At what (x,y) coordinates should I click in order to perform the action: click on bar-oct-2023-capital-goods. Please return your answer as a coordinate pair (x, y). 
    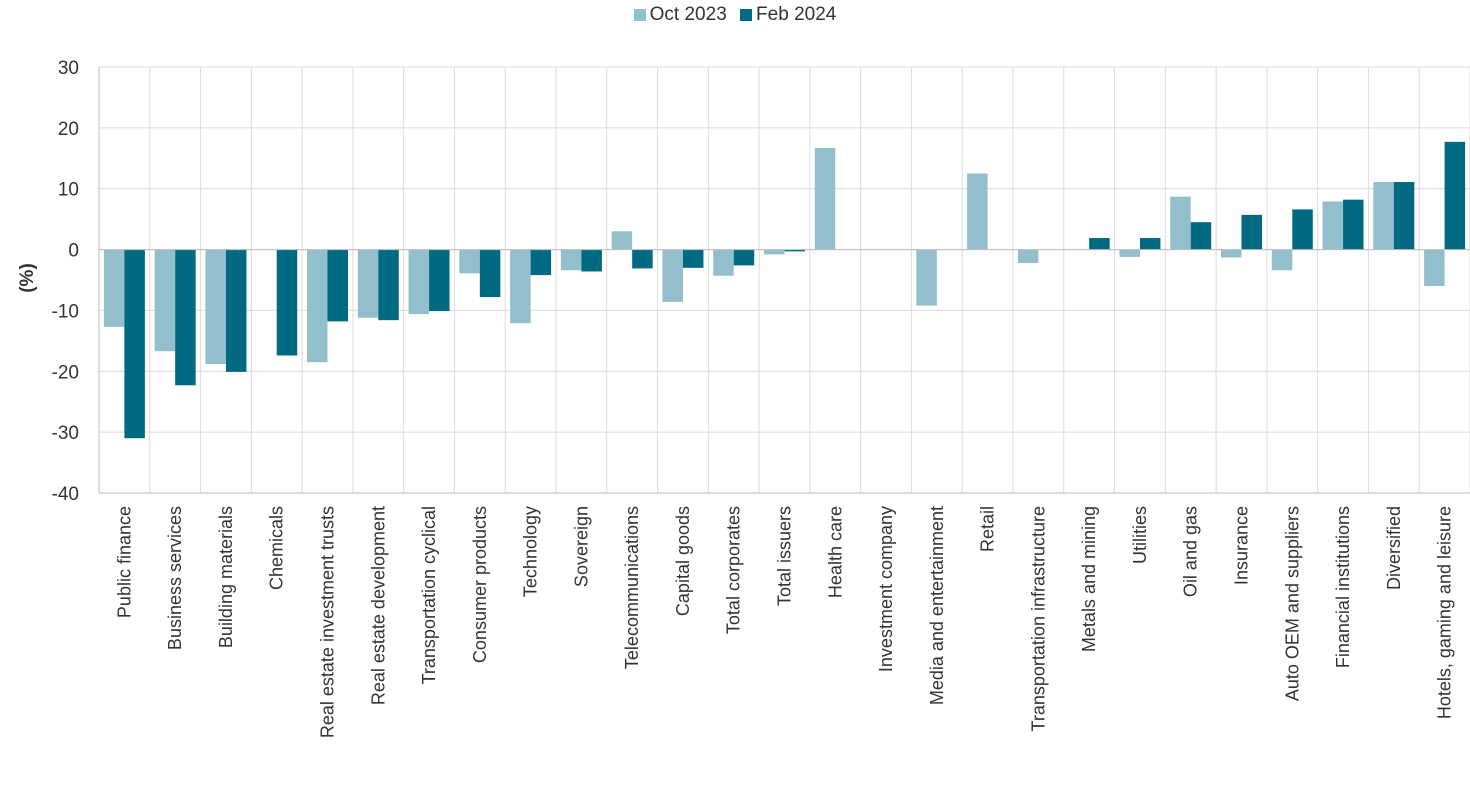
    Looking at the image, I should click on (672, 275).